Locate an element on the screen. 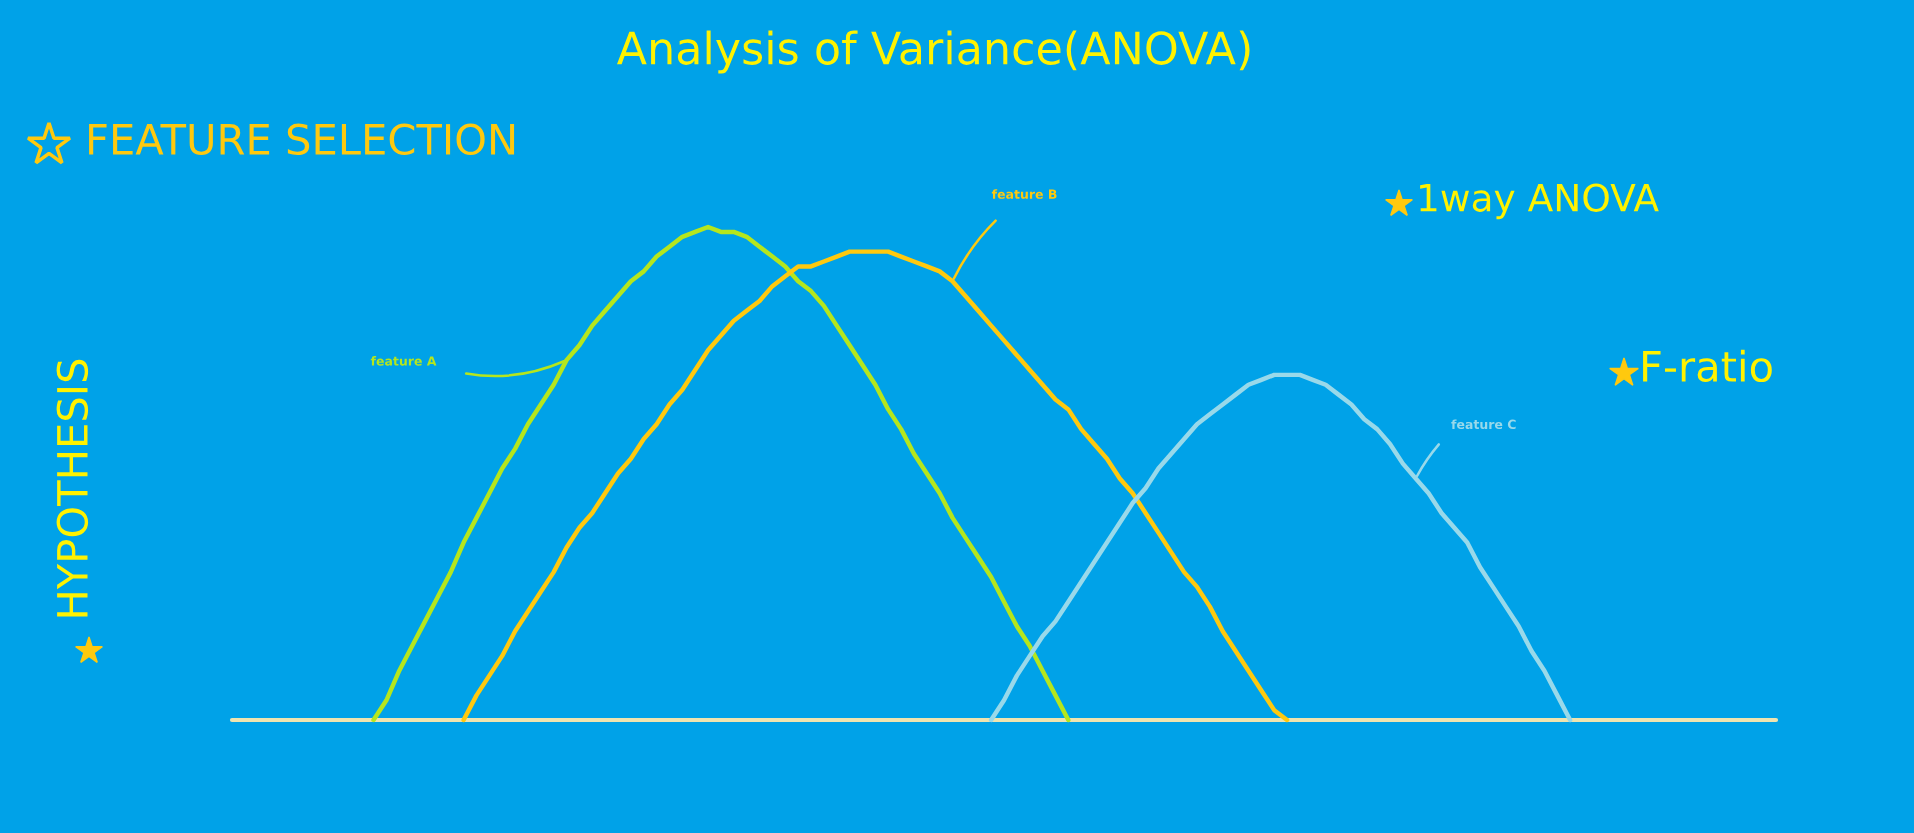 This screenshot has height=833, width=1914. text: FEATURE SELECTION is located at coordinates (302, 139).